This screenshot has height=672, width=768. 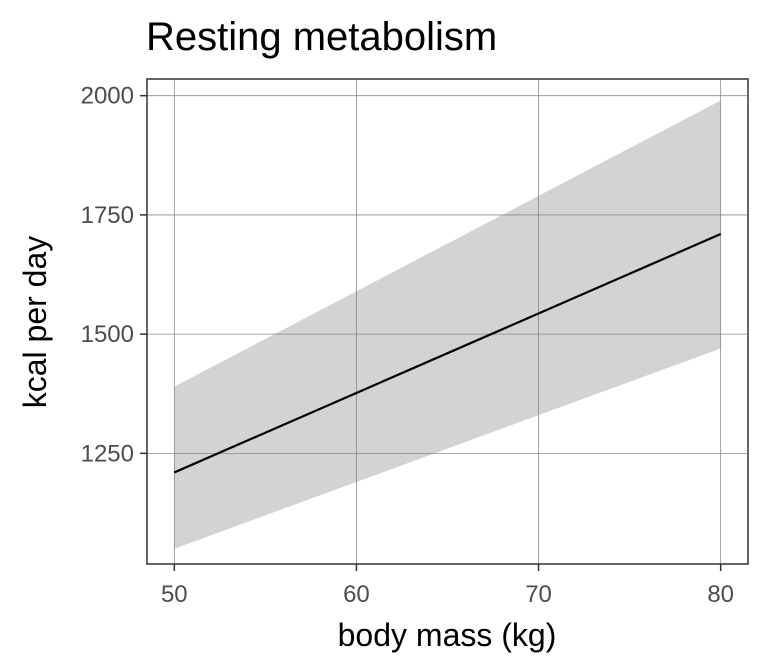 I want to click on chart-title: Resting metabolism, so click(x=321, y=37).